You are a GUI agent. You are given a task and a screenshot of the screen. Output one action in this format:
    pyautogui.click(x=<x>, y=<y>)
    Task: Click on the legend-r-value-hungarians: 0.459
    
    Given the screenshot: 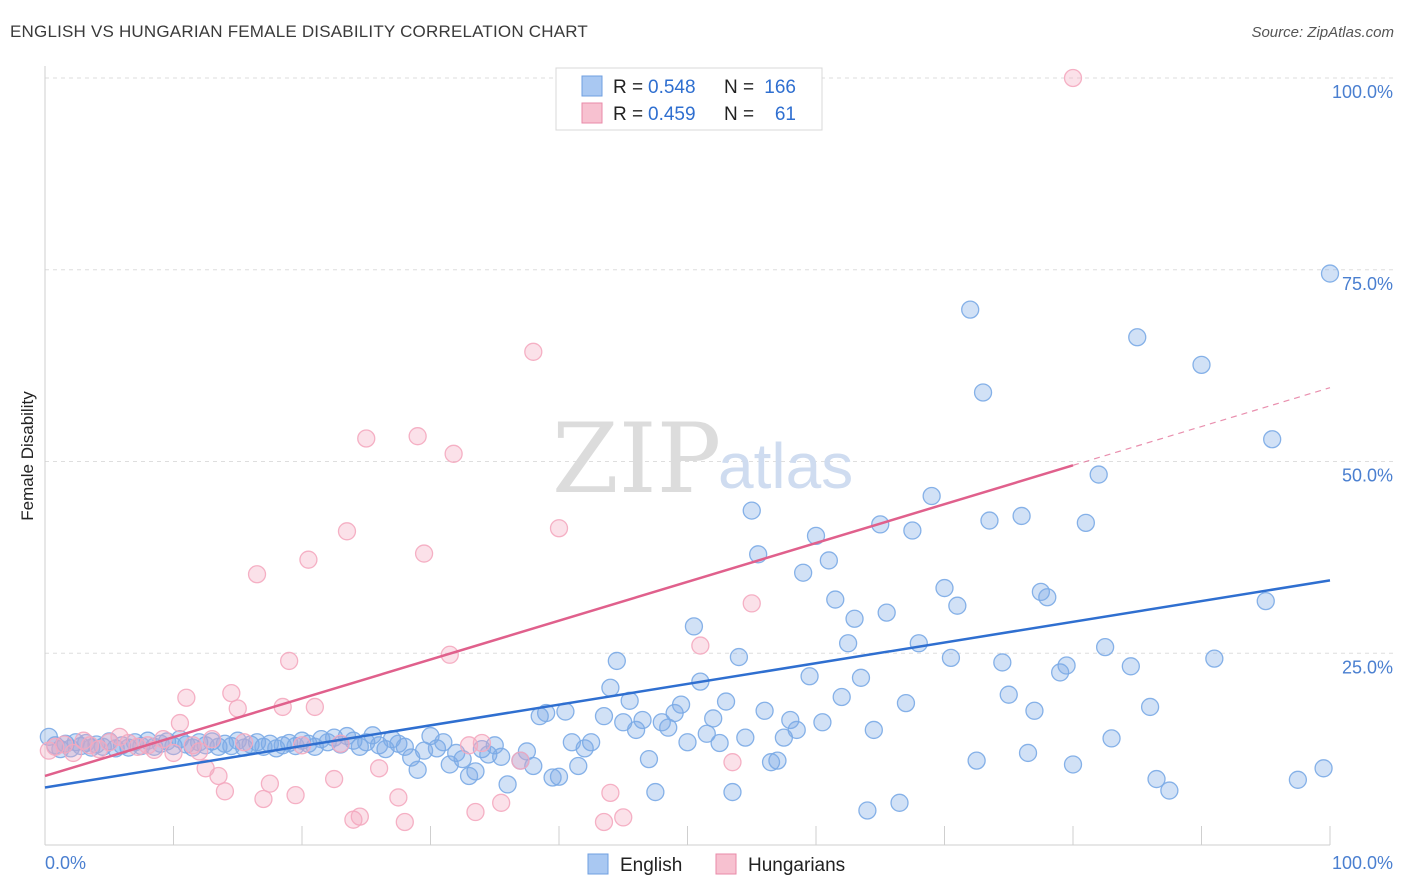 What is the action you would take?
    pyautogui.click(x=672, y=114)
    